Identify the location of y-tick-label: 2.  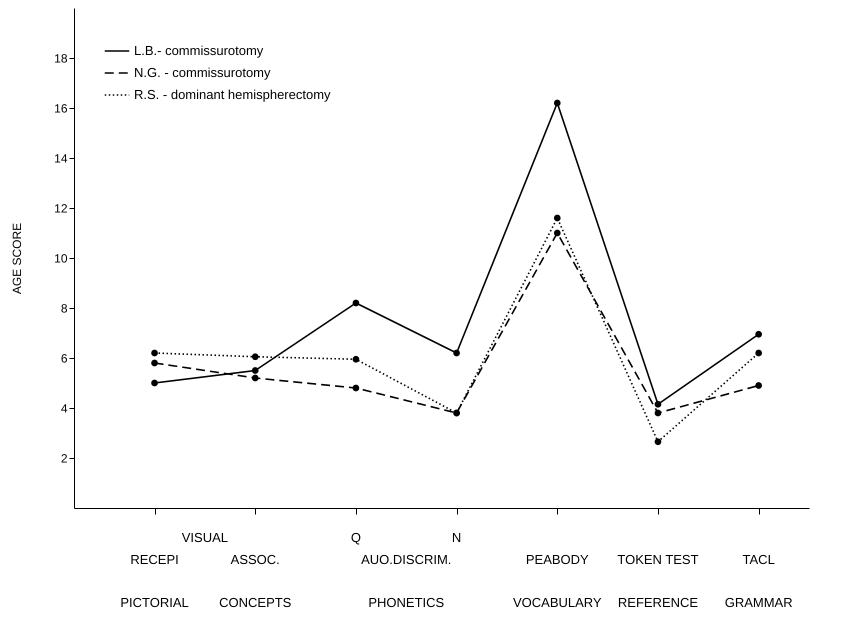
(64, 459).